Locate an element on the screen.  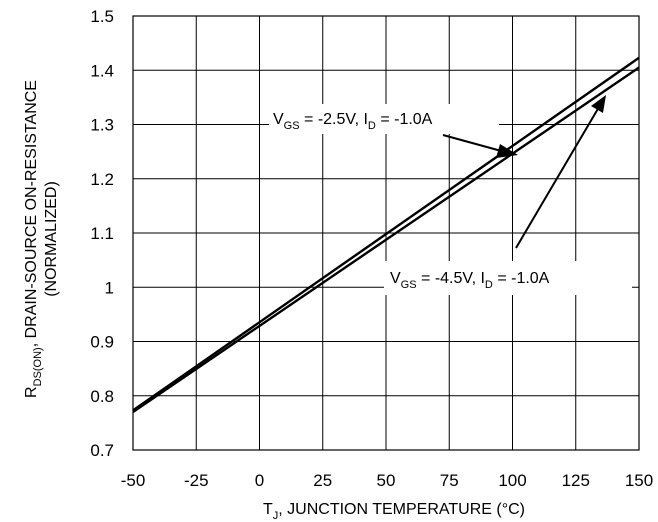
y-axis-title-line-1: RDS(ON), DRAIN-SOURCE ON-RESISTANCE is located at coordinates (33, 239).